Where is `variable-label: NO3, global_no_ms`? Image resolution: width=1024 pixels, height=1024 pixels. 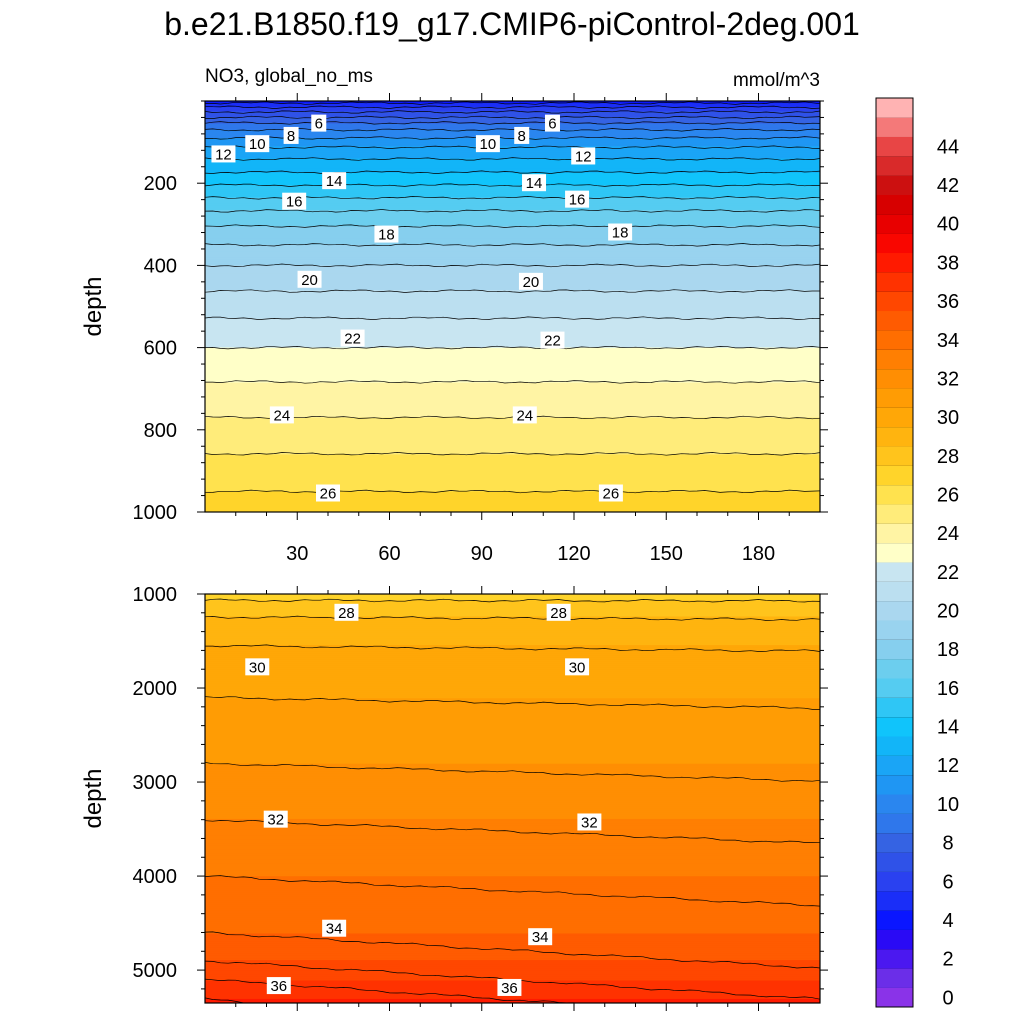
variable-label: NO3, global_no_ms is located at coordinates (289, 76).